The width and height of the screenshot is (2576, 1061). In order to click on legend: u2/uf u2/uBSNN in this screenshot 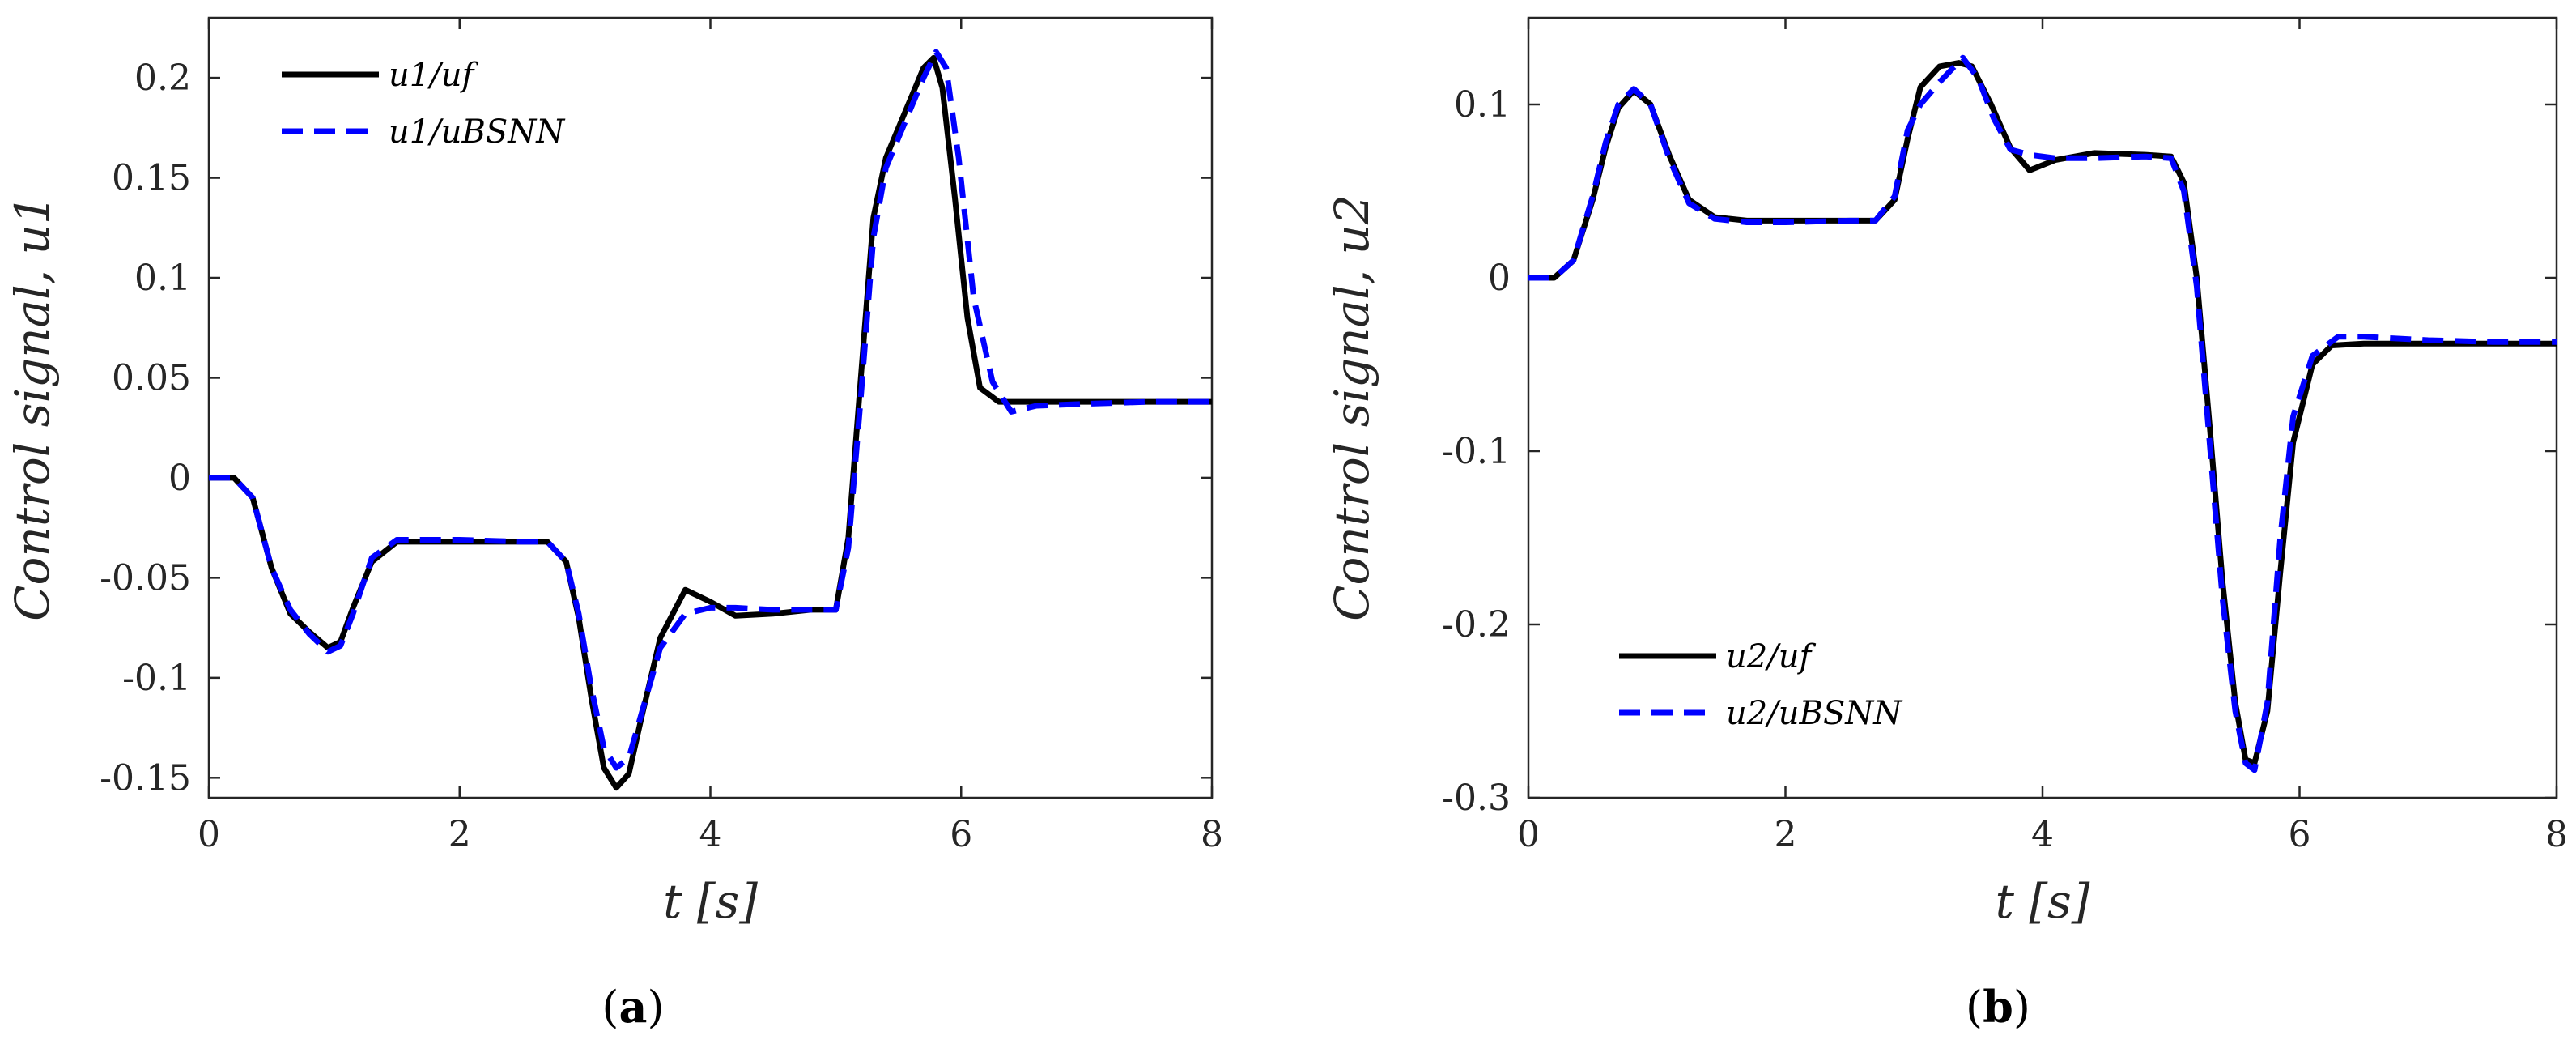, I will do `click(1761, 685)`.